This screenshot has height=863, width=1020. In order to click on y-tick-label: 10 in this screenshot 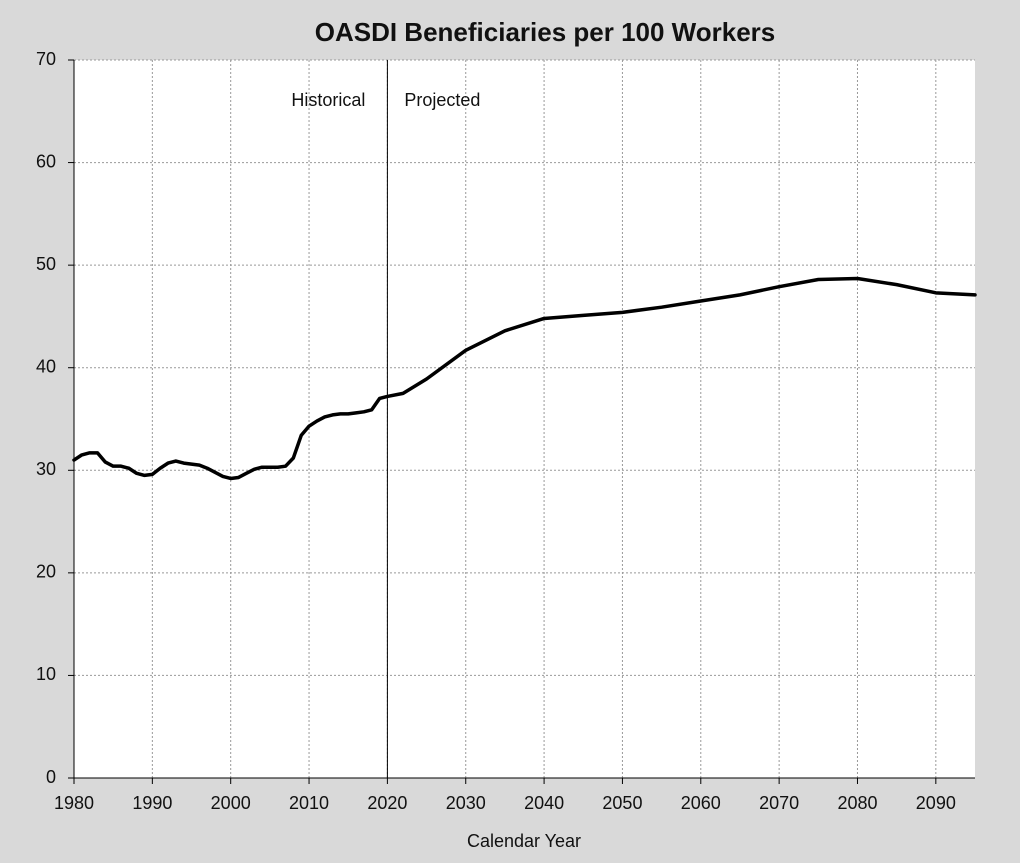, I will do `click(46, 674)`.